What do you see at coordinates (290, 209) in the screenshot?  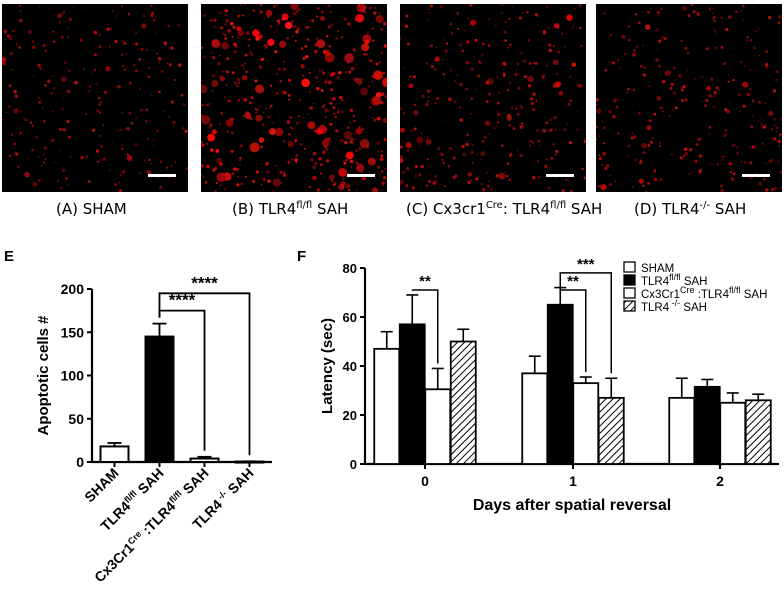 I see `caption-b: (B) TLR4fl/fl SAH` at bounding box center [290, 209].